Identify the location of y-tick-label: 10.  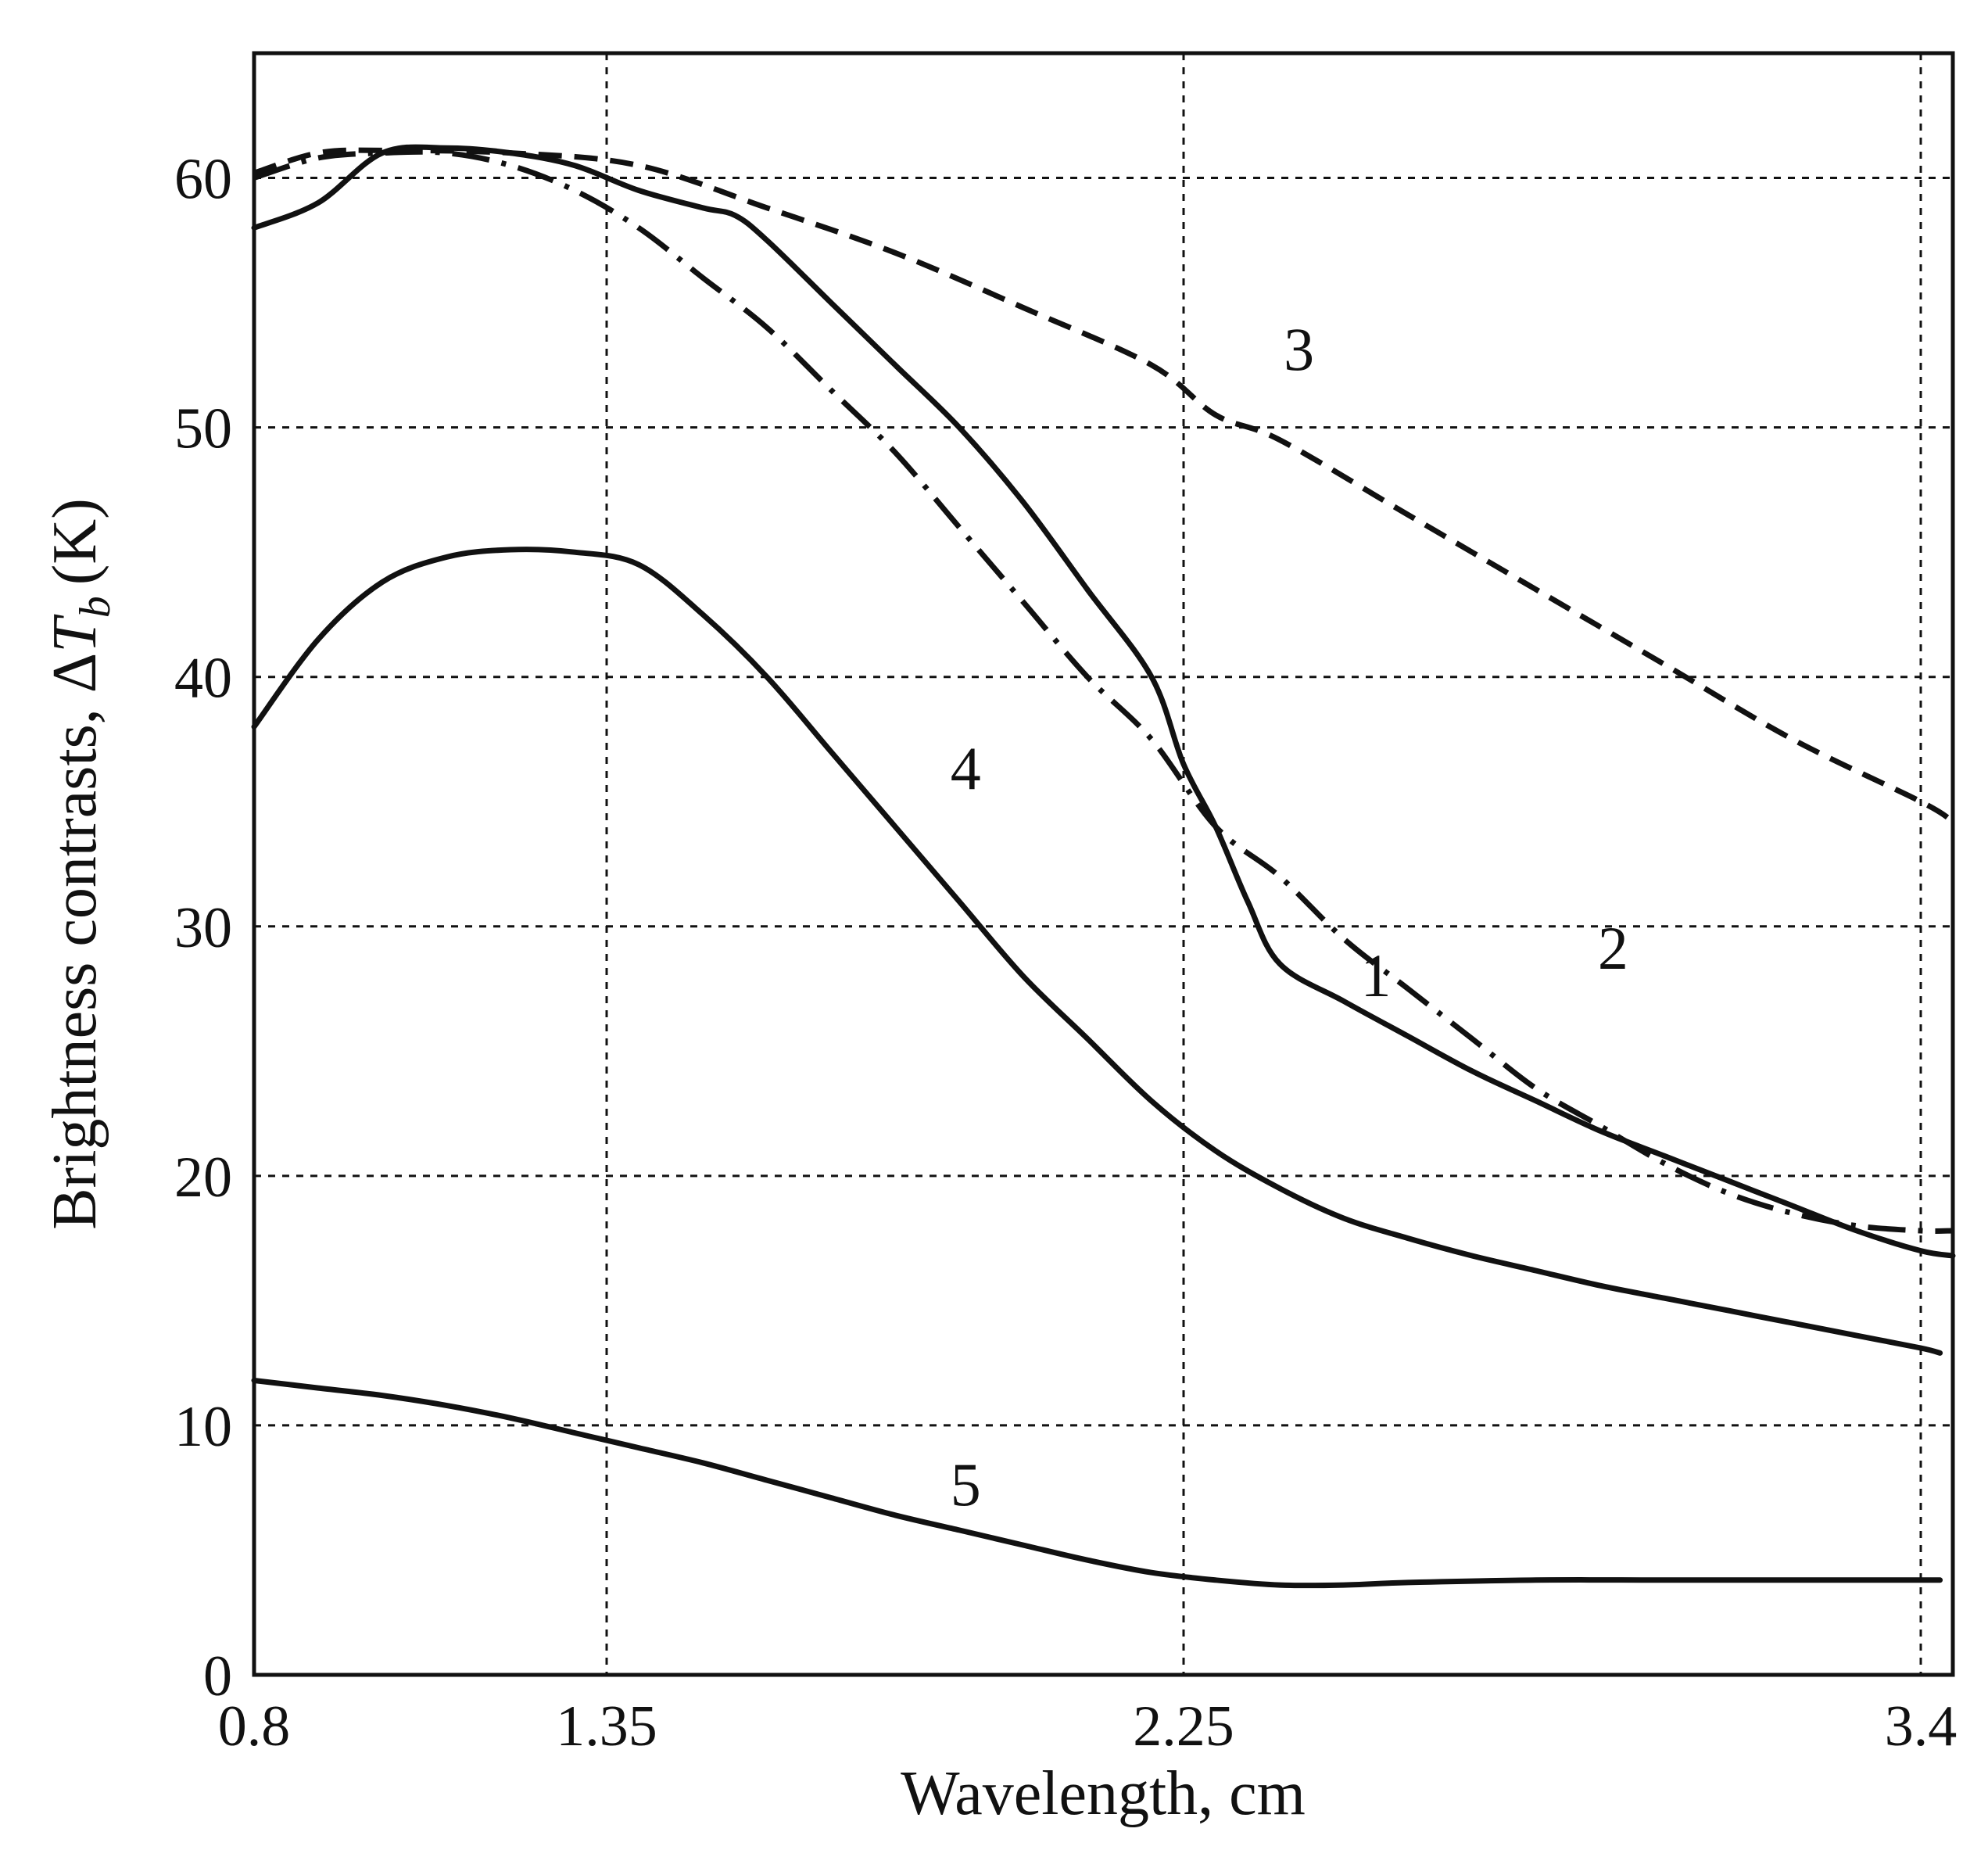
(203, 1427).